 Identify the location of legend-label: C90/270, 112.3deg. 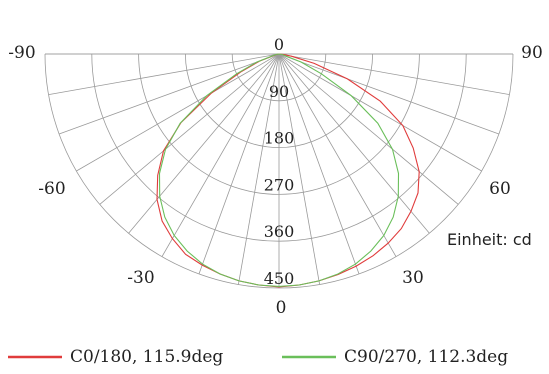
(426, 357).